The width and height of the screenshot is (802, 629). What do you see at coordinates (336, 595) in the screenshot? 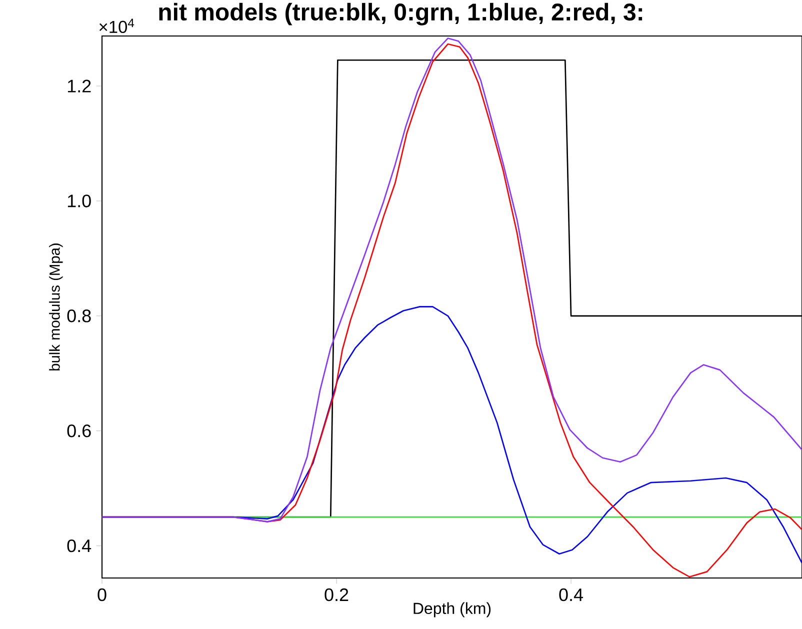
I see `x-tick-label: 0.2` at bounding box center [336, 595].